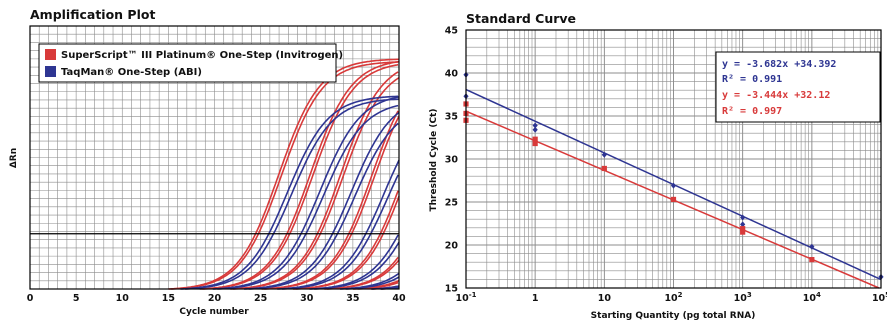  Describe the element at coordinates (434, 160) in the screenshot. I see `std-y-axis-label: Threshold Cycle (Ct)` at that location.